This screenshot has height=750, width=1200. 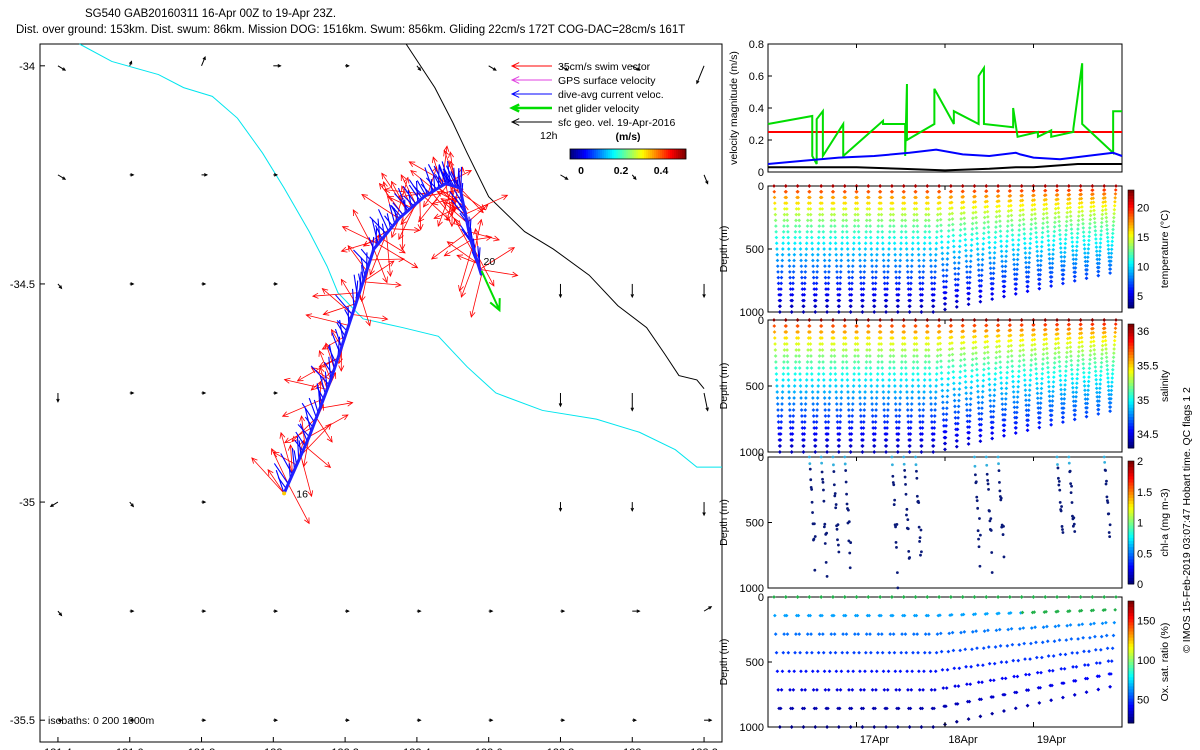 What do you see at coordinates (284, 493) in the screenshot?
I see `track-start-marker` at bounding box center [284, 493].